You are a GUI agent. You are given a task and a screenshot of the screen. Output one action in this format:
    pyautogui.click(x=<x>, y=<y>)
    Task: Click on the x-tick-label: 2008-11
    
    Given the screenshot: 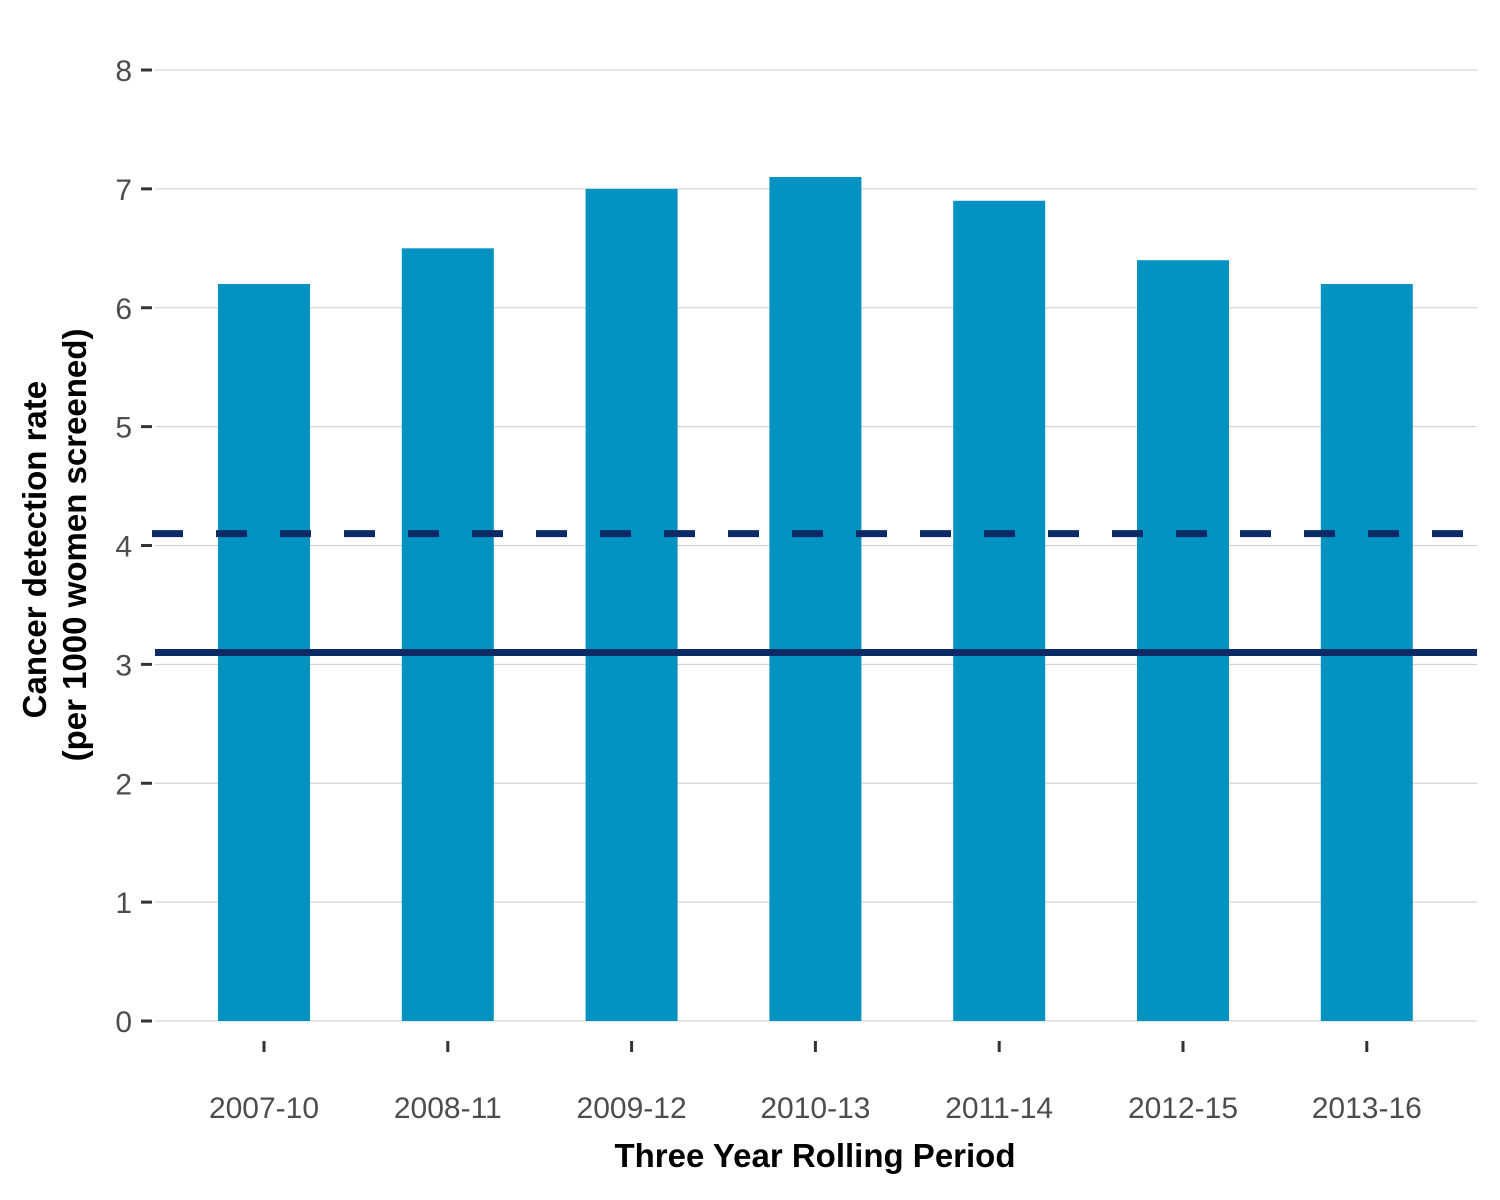 What is the action you would take?
    pyautogui.click(x=448, y=1108)
    